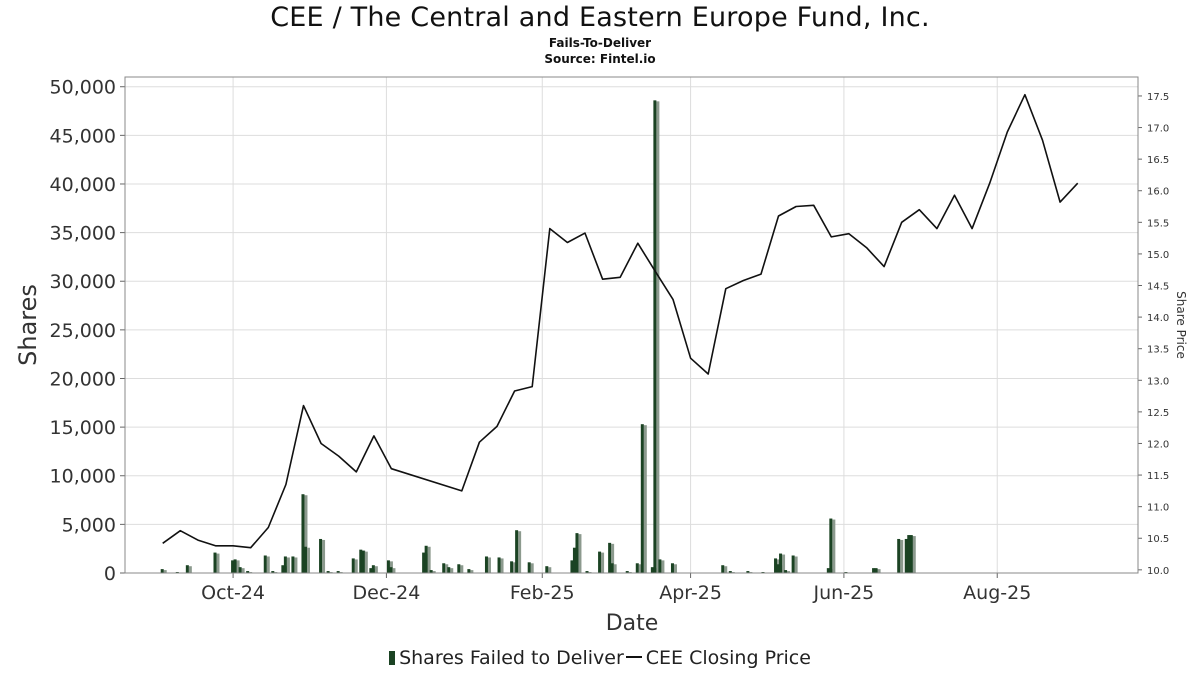  Describe the element at coordinates (511, 658) in the screenshot. I see `legend-bar-label: Shares Failed to Deliver` at that location.